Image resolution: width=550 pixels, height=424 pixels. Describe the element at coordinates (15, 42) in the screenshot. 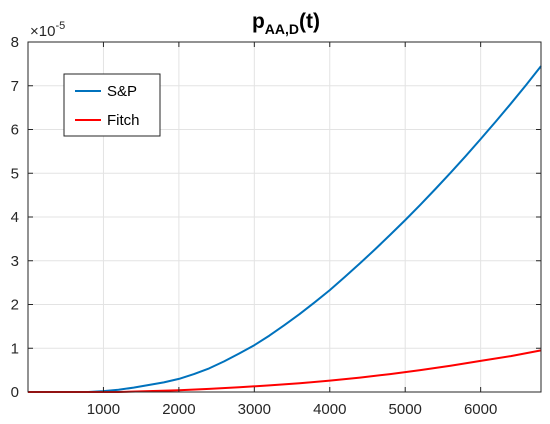

I see `y-tick-label: 8` at that location.